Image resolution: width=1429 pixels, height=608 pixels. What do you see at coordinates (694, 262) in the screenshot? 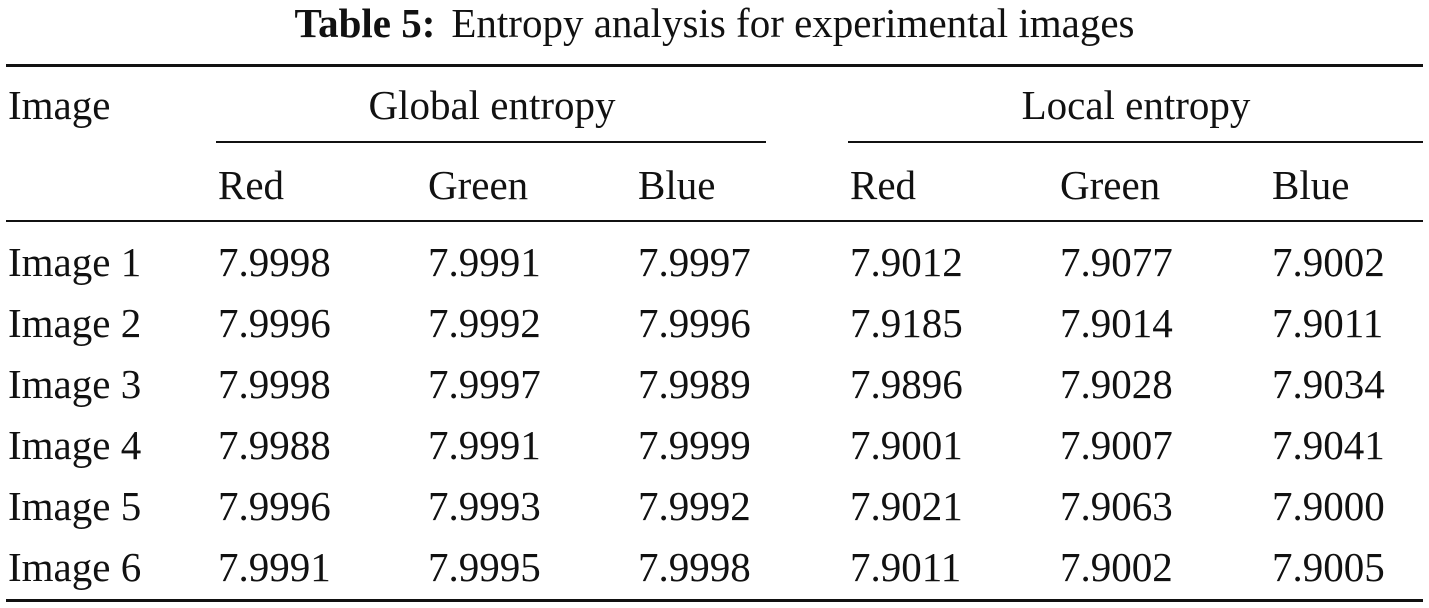
I see `global-blue-value: 7.9997` at bounding box center [694, 262].